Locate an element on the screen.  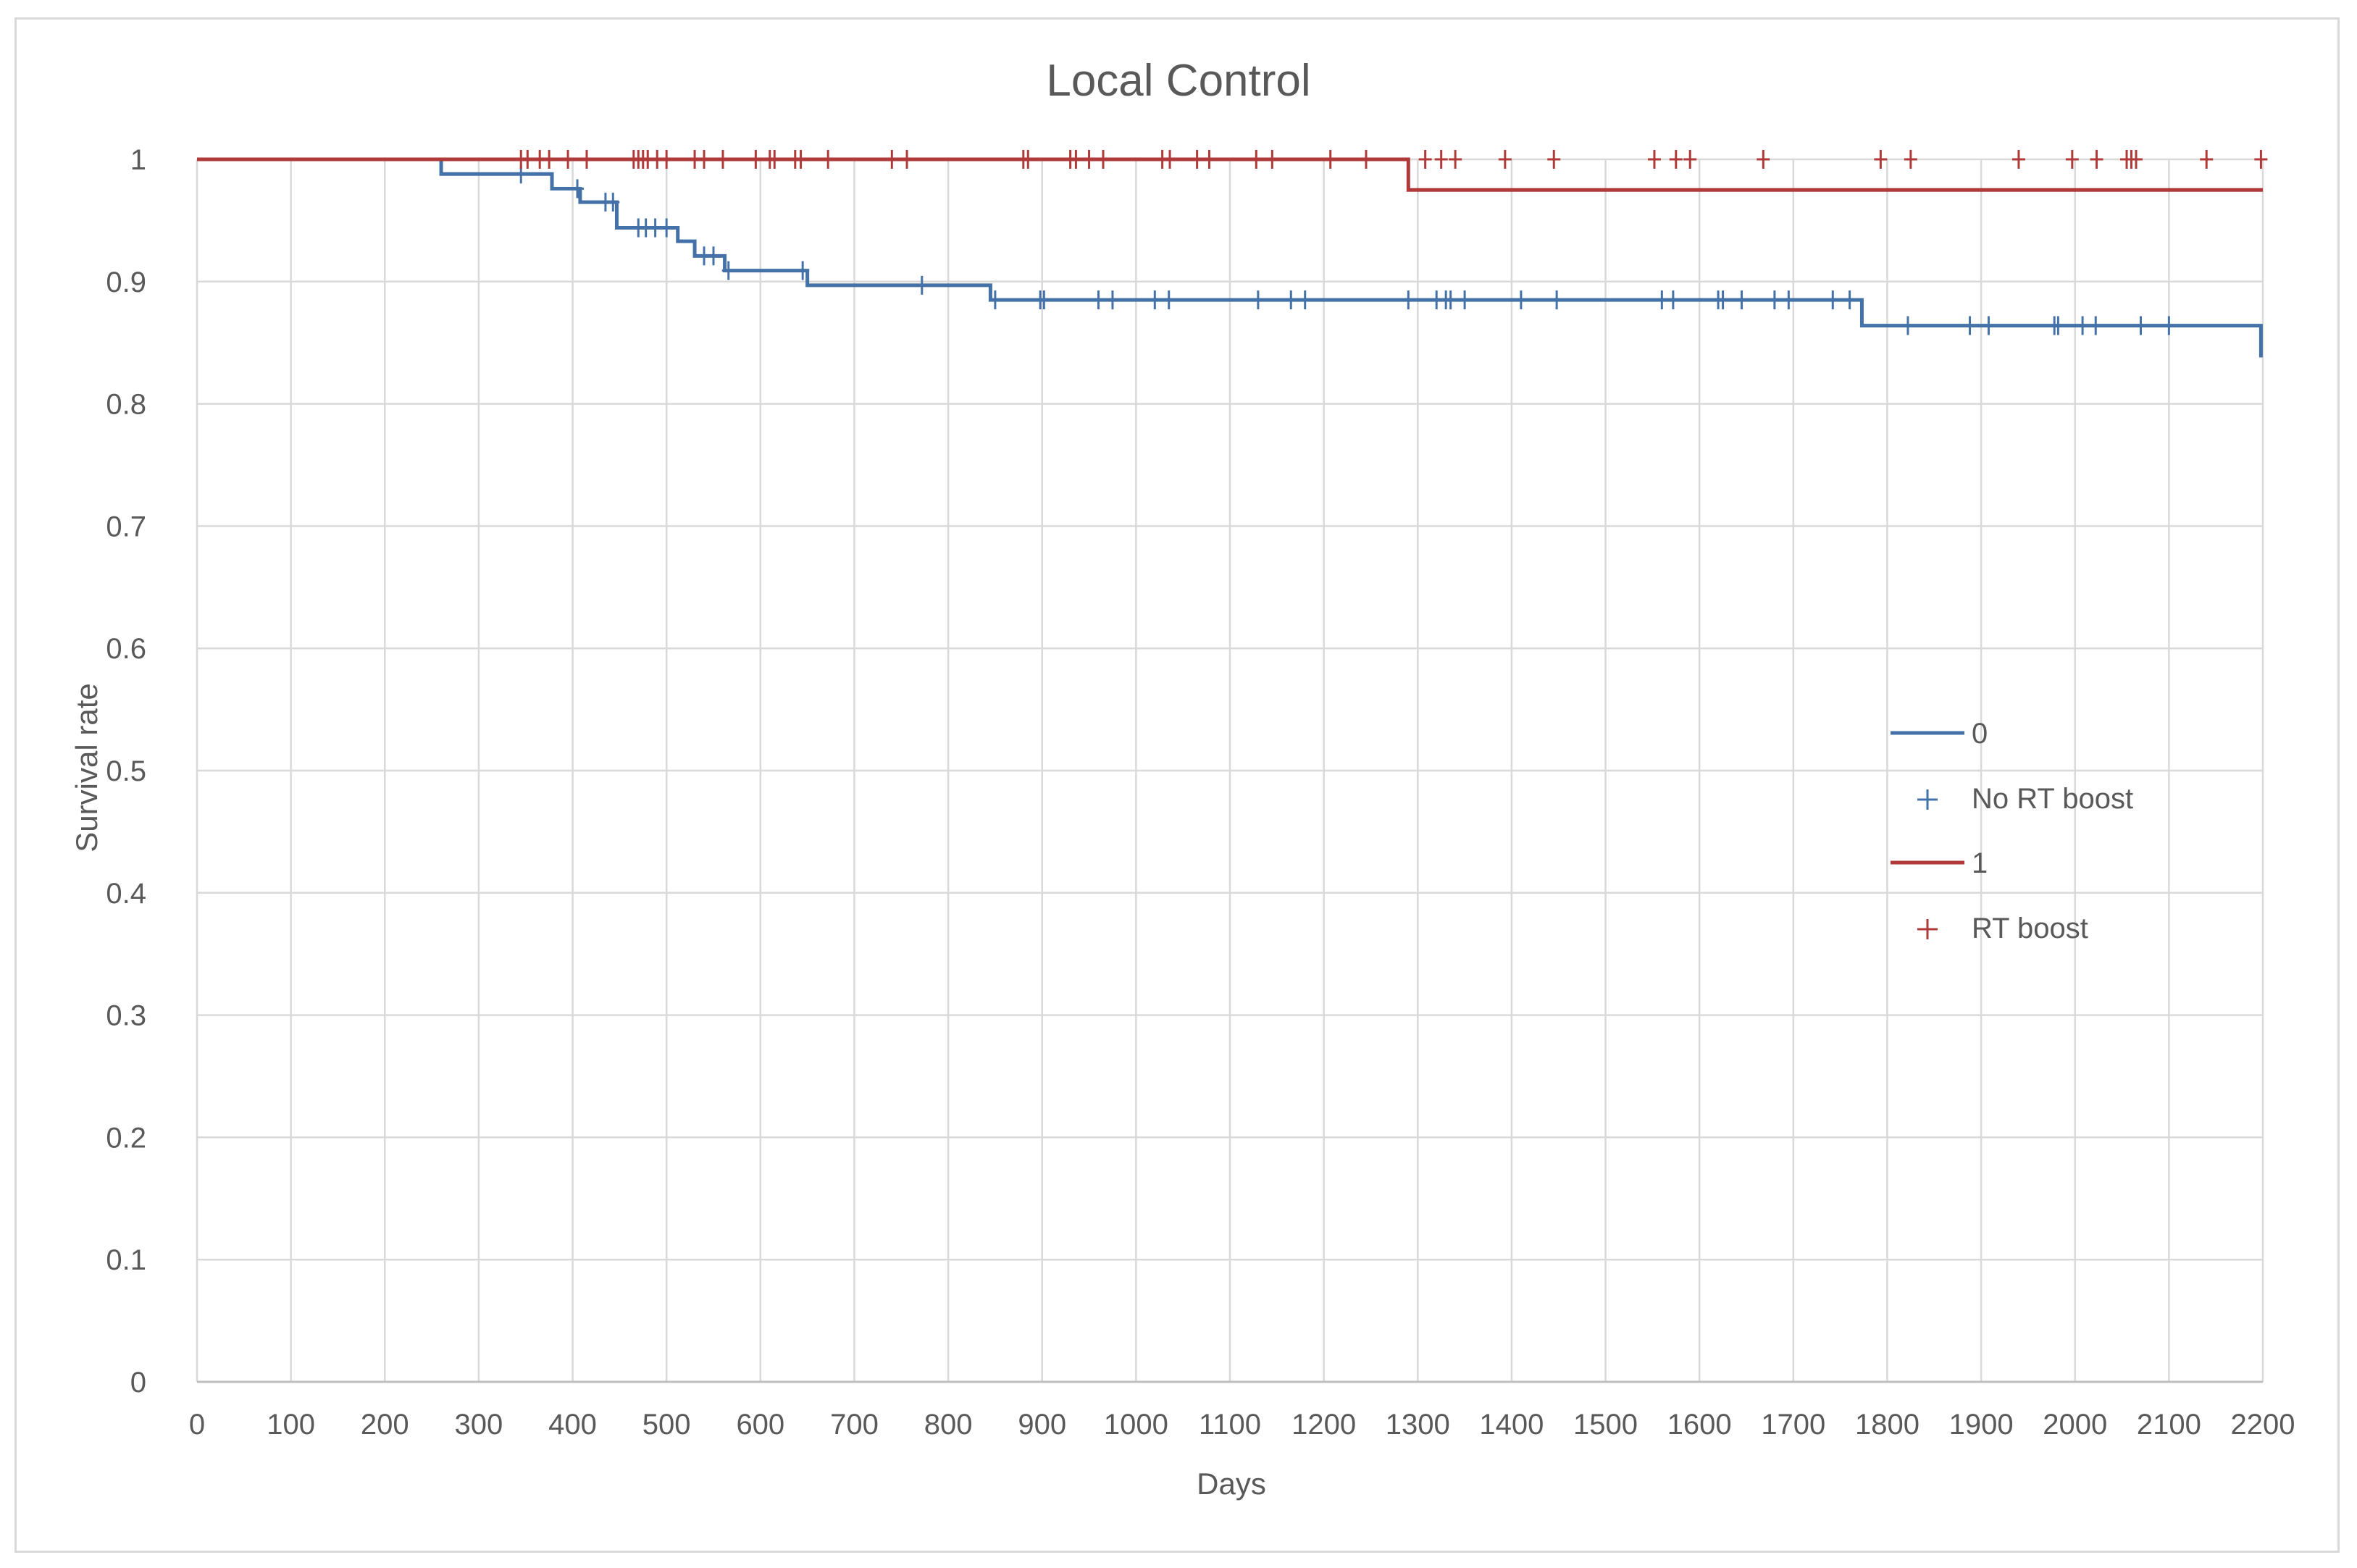
legend-label-series-1: 1 is located at coordinates (1980, 863).